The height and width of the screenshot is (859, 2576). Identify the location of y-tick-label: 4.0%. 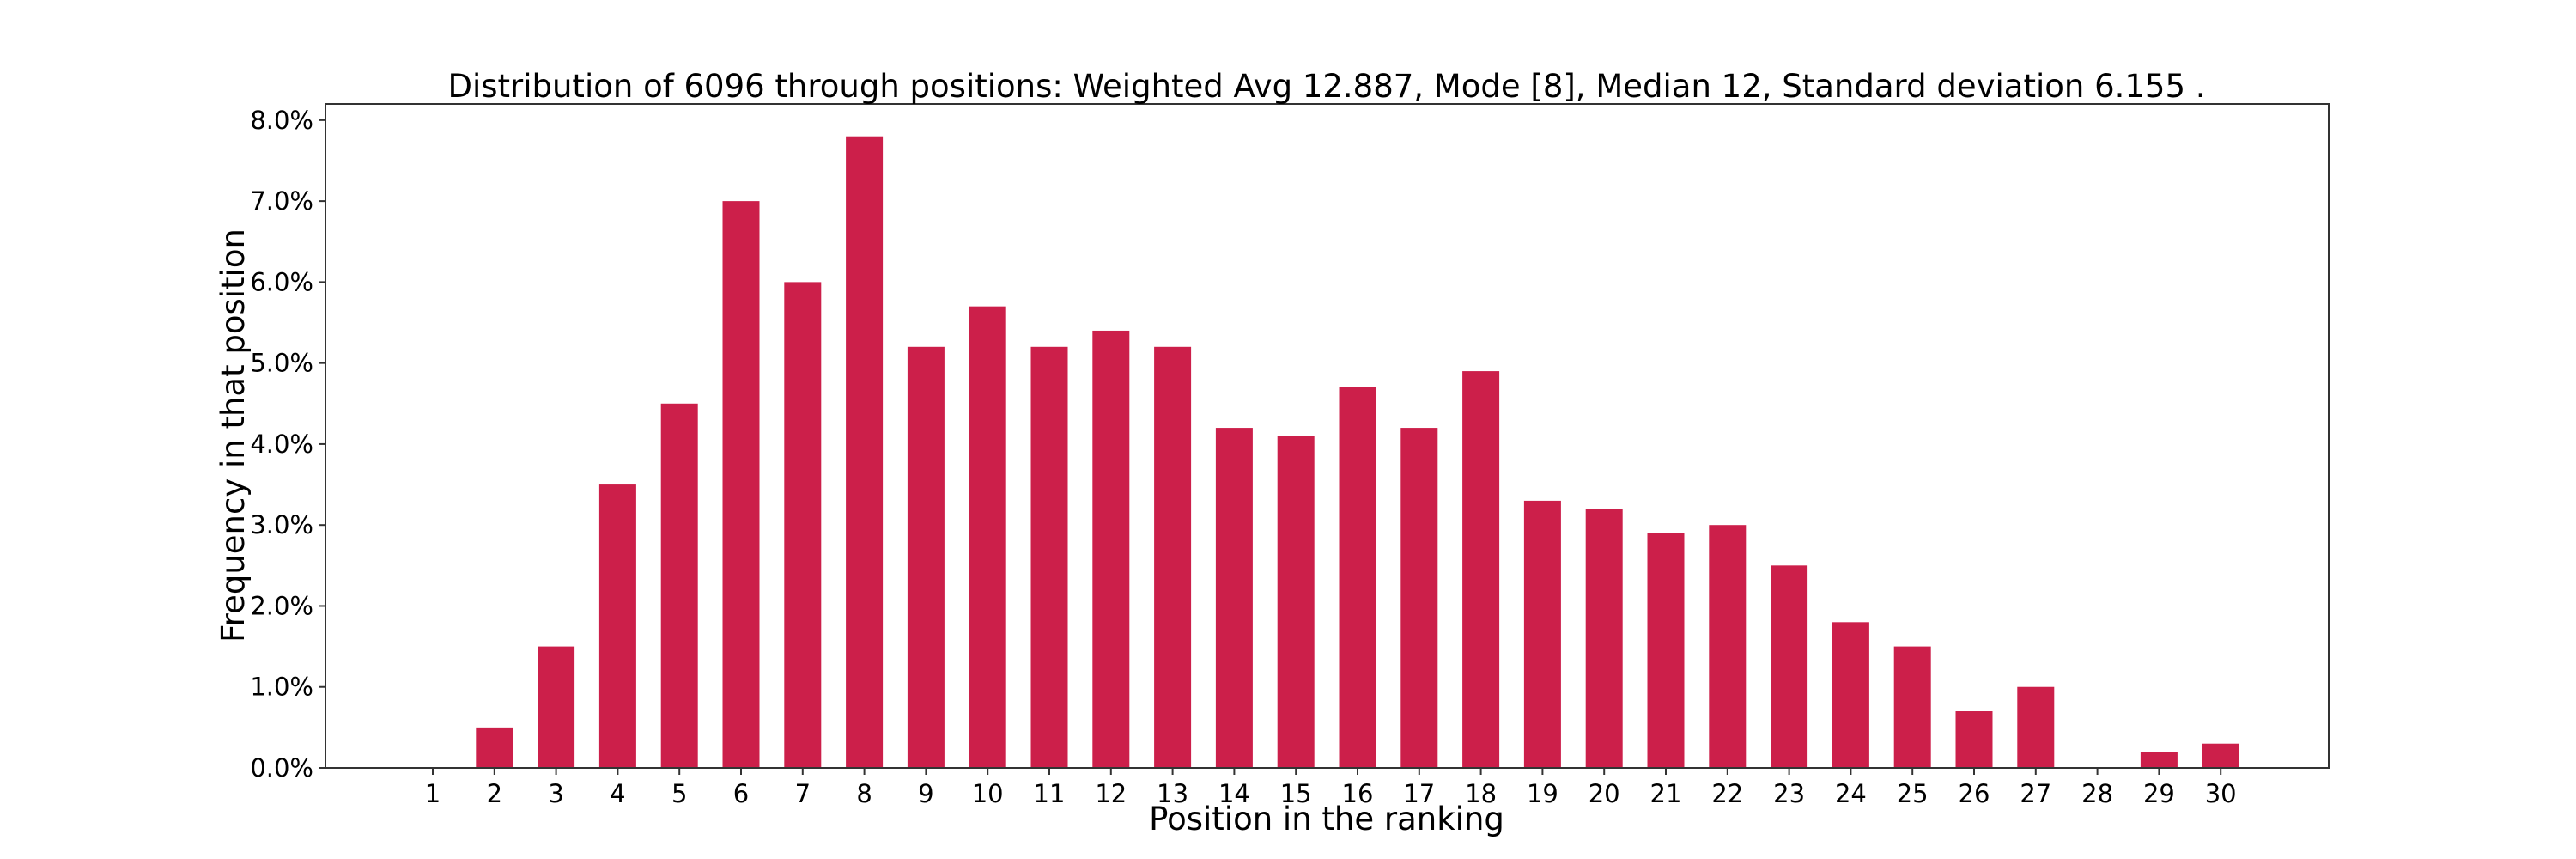
(281, 444).